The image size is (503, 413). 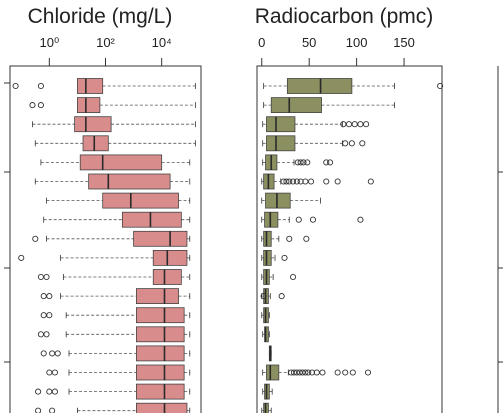 I want to click on x-tick-label: 100, so click(x=357, y=42).